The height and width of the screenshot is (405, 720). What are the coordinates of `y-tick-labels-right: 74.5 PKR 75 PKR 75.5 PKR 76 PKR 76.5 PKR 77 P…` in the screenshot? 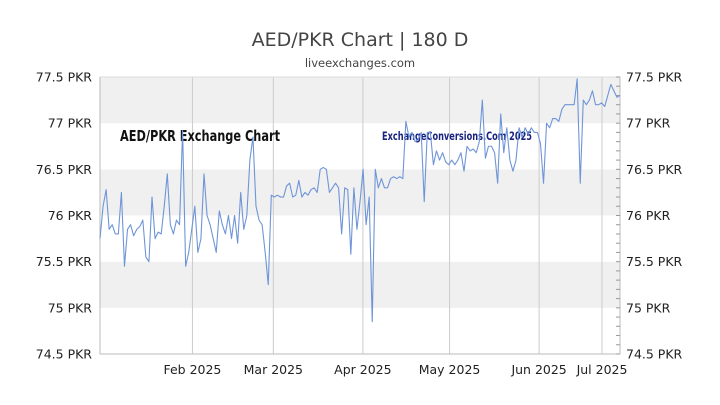 It's located at (654, 216).